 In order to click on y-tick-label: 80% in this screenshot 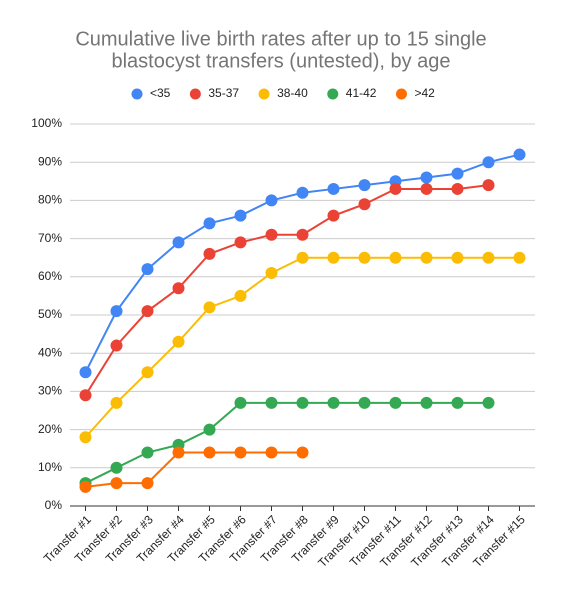, I will do `click(50, 200)`.